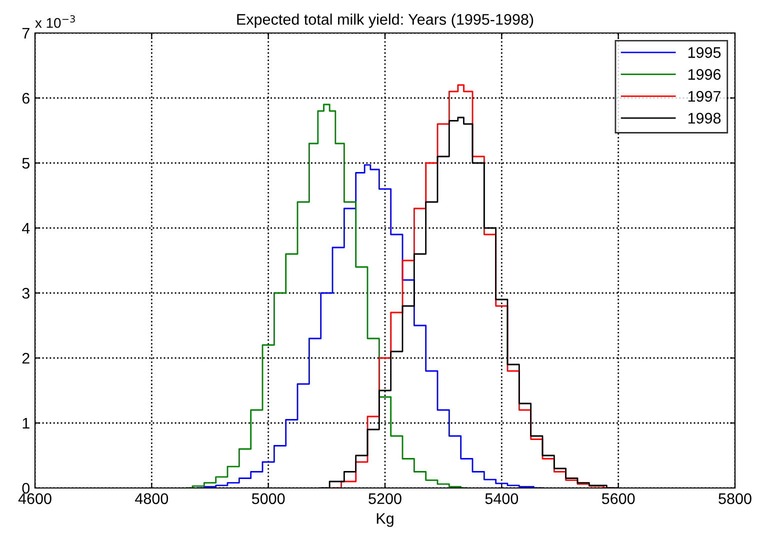 The height and width of the screenshot is (539, 758). Describe the element at coordinates (704, 52) in the screenshot. I see `legend-label: 1995` at that location.